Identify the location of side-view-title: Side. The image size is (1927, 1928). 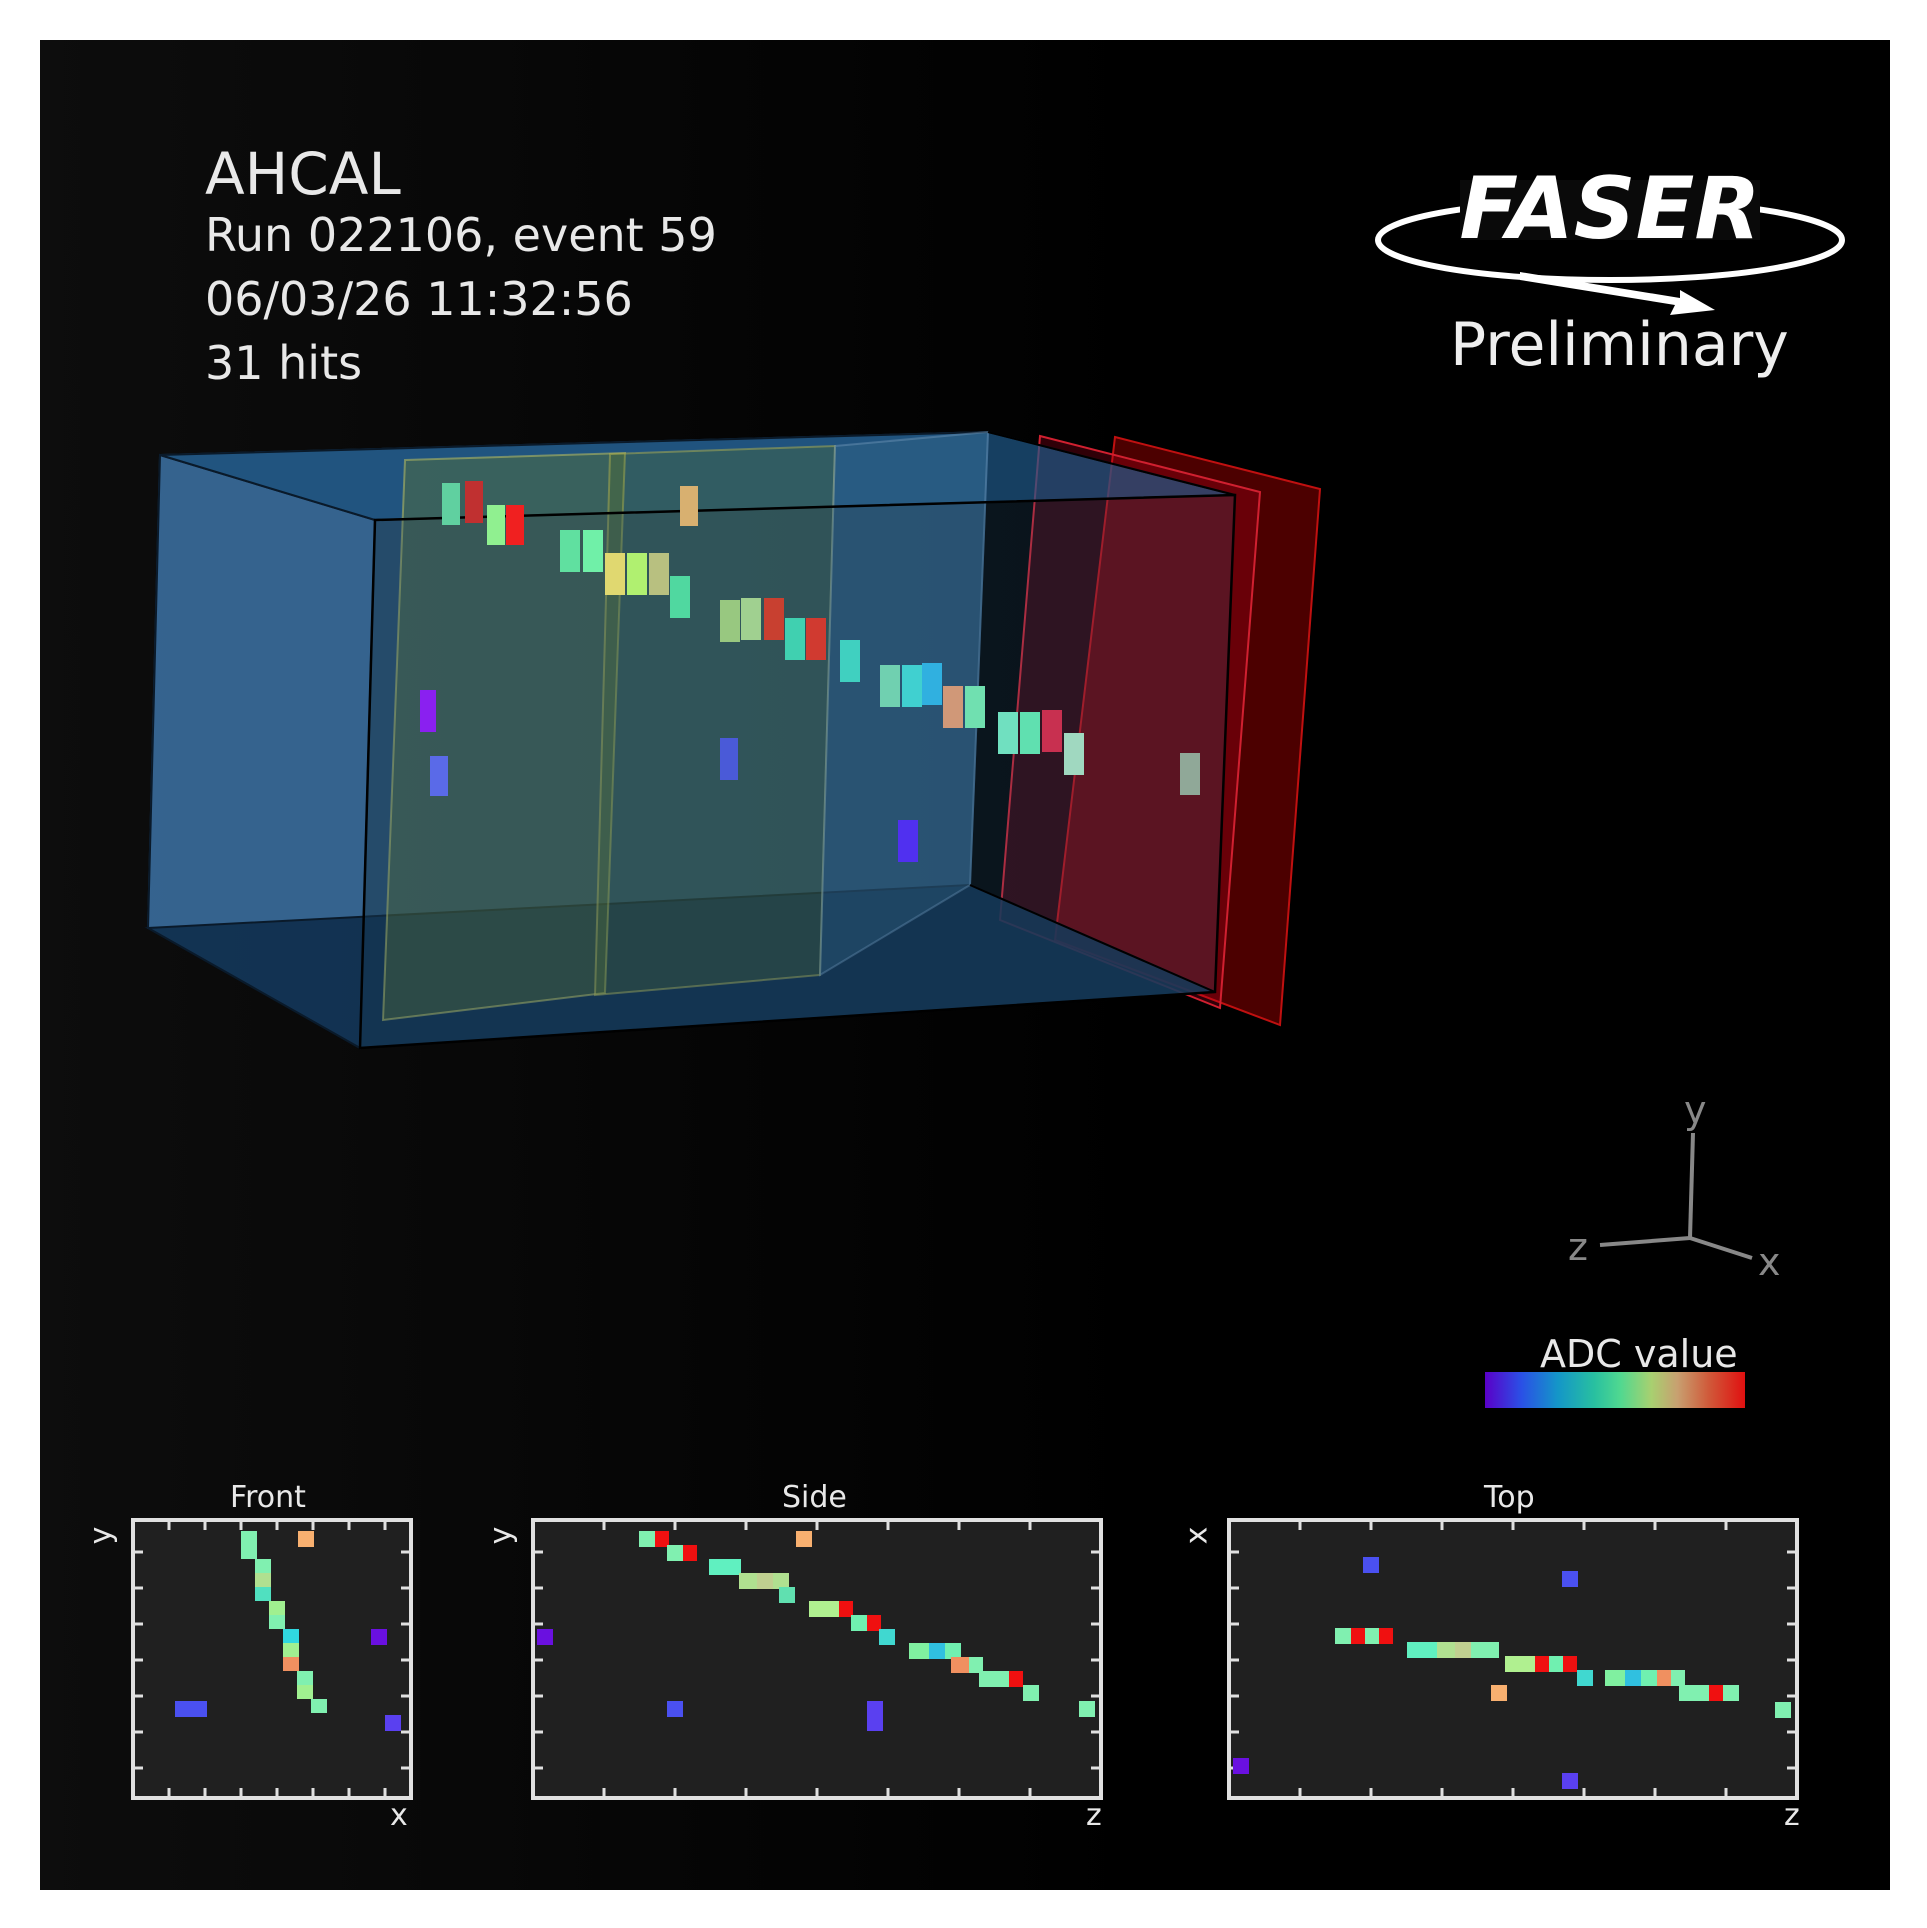
(814, 1497).